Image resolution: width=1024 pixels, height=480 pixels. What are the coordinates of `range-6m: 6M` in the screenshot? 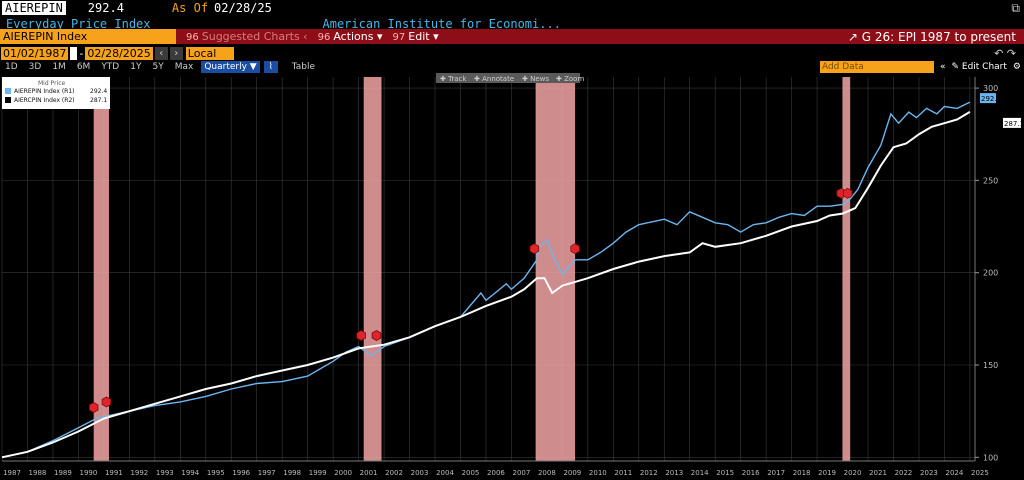 It's located at (83, 67).